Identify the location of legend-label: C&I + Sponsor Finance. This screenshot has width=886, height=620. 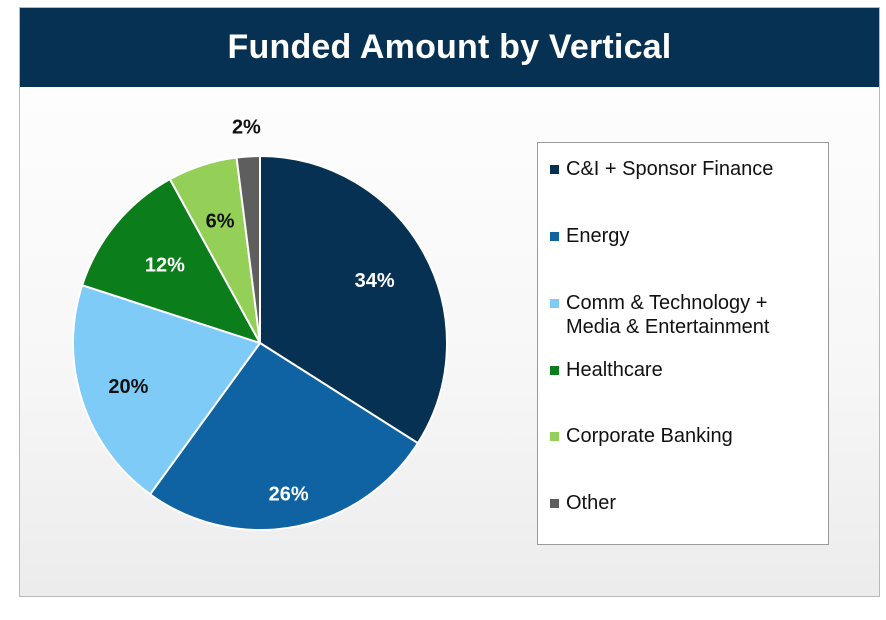
(670, 169).